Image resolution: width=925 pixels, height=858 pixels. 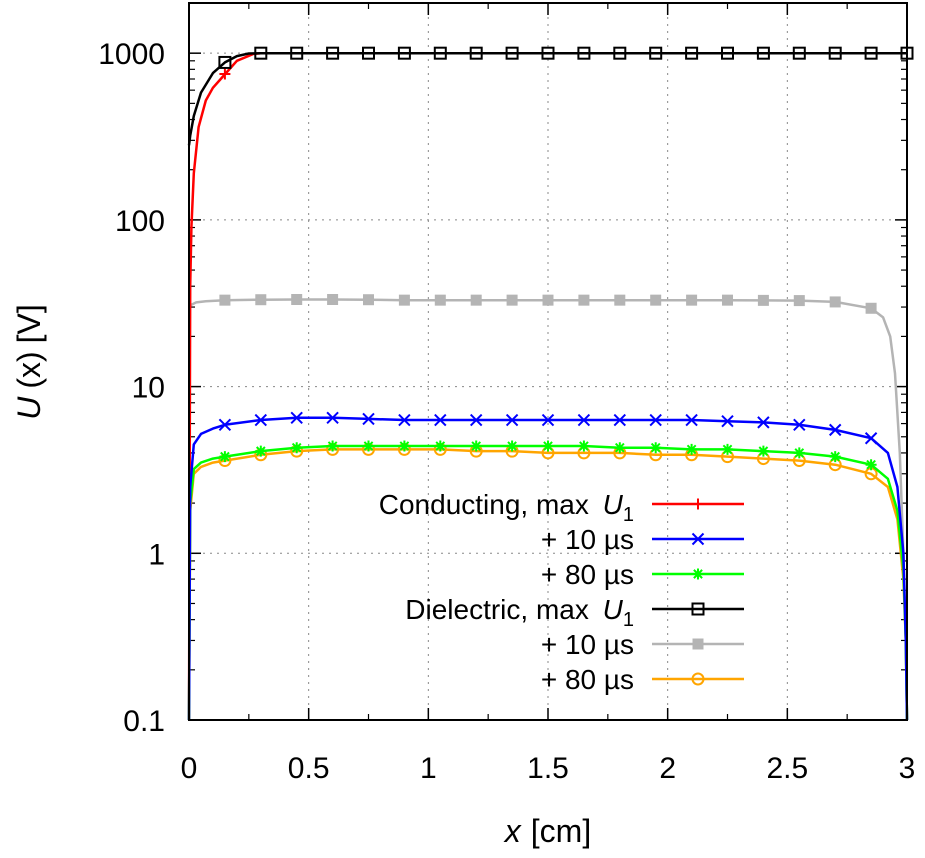 I want to click on legend-label-text: Dielectric, max, so click(x=500, y=609).